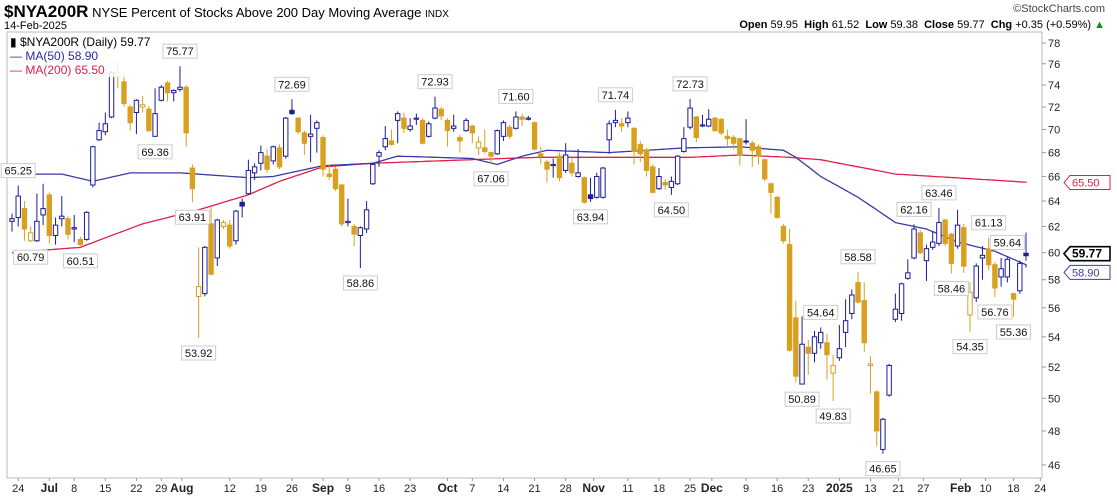 The image size is (1117, 496). Describe the element at coordinates (1054, 44) in the screenshot. I see `y-tick-label: 78` at that location.